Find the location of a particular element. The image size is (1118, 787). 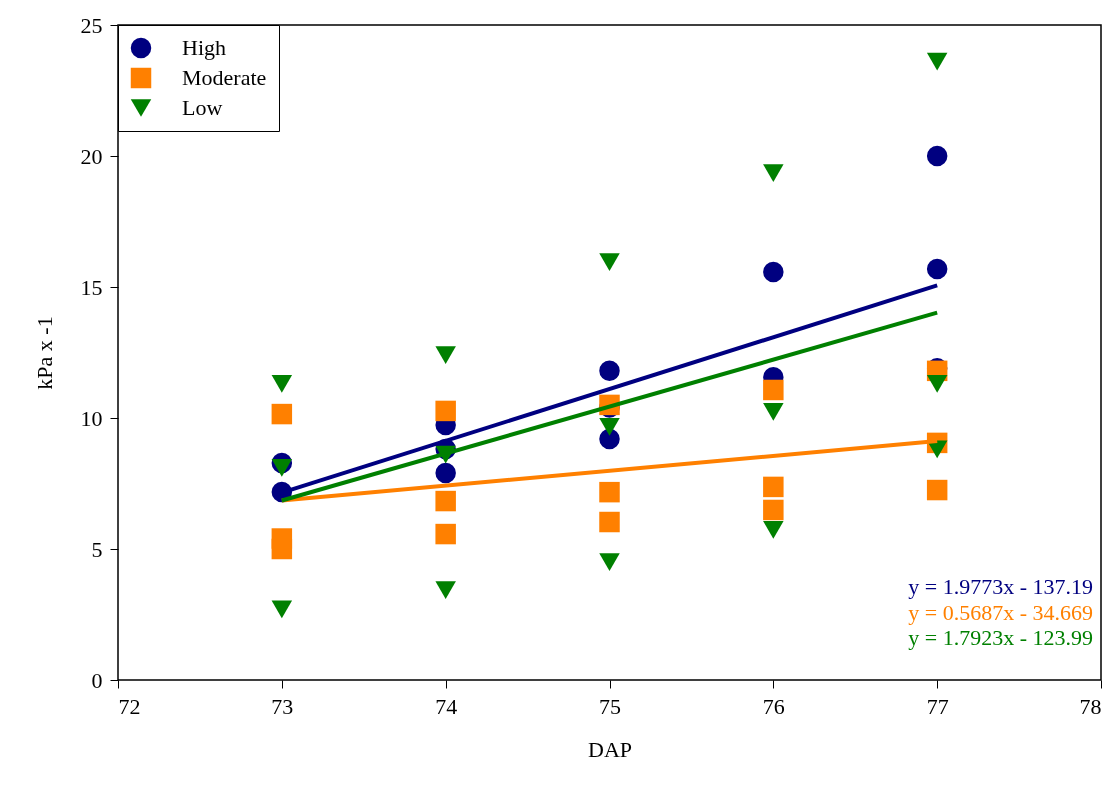

y-tick-label: 10 is located at coordinates (91, 418).